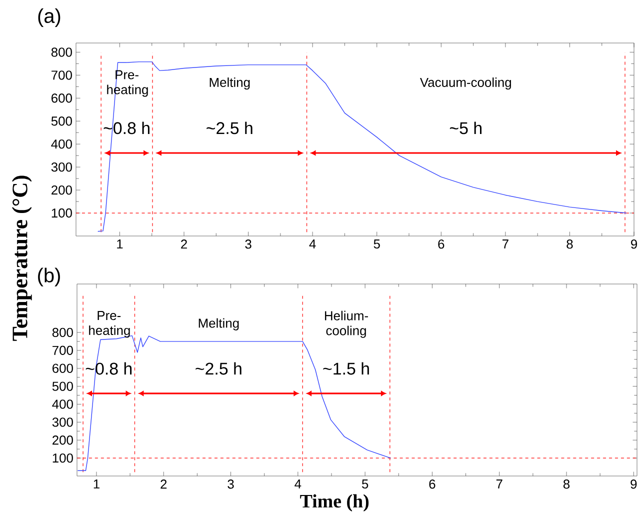  What do you see at coordinates (22, 258) in the screenshot?
I see `y-axis-title: Temperature (°C)` at bounding box center [22, 258].